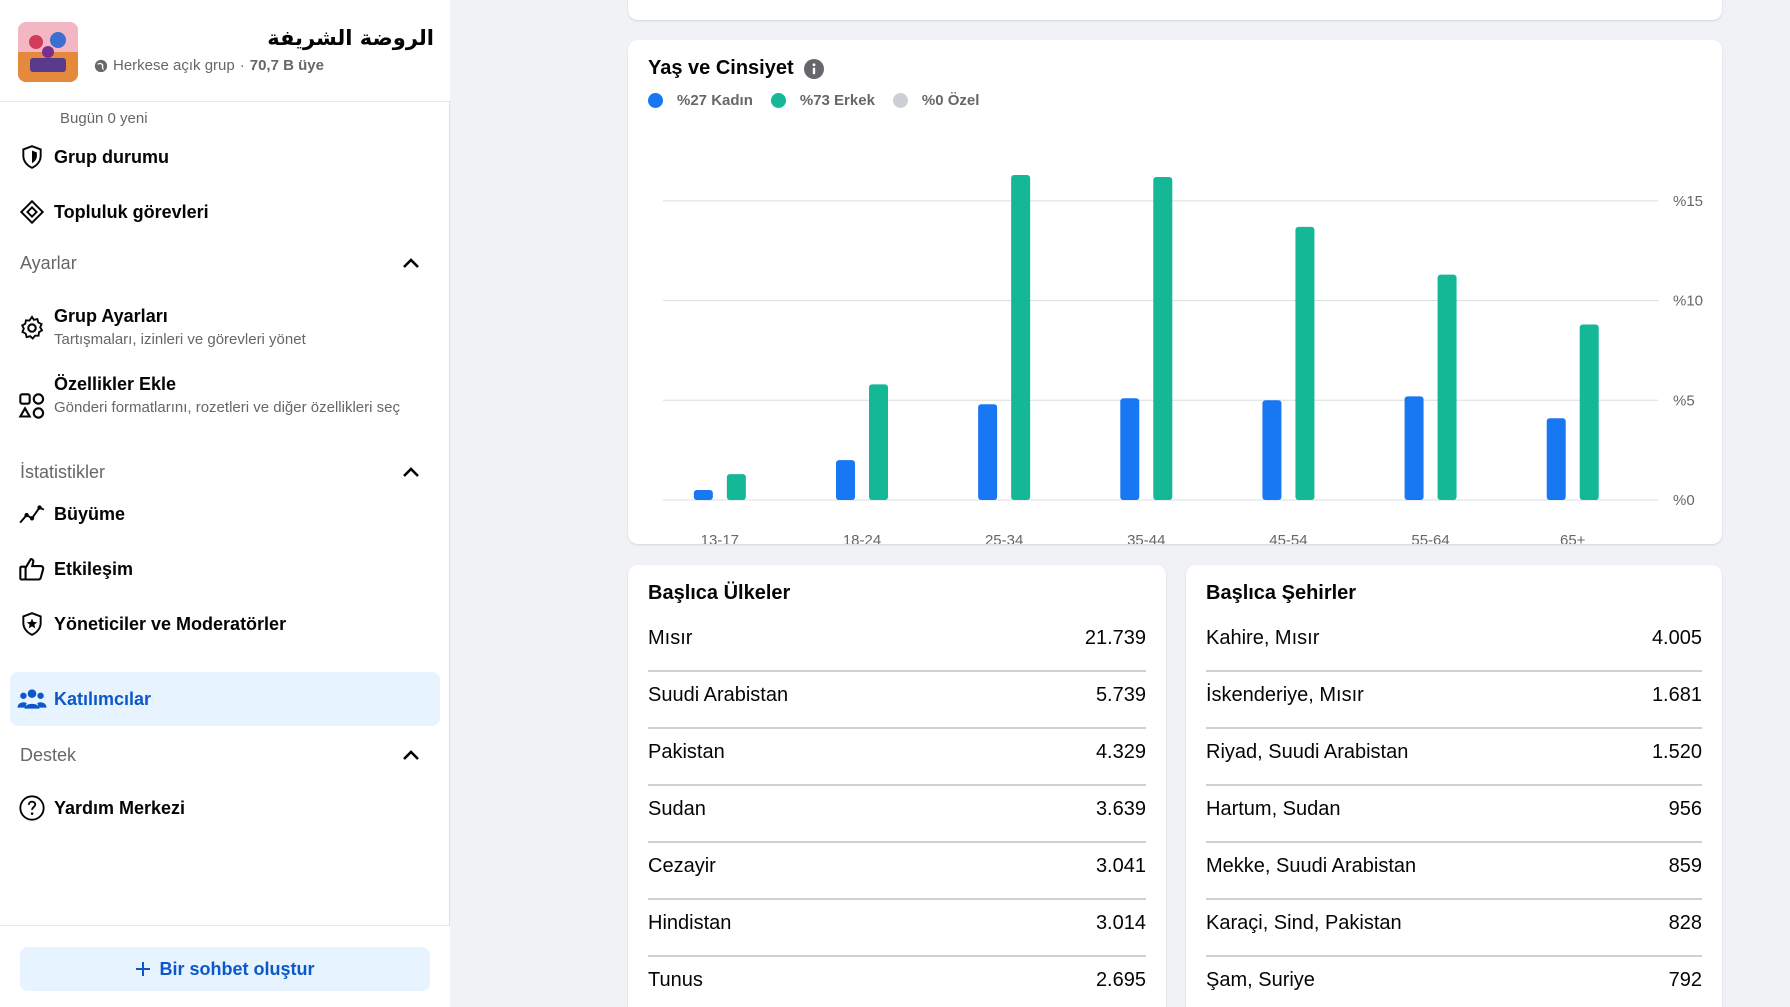 The image size is (1790, 1007). Describe the element at coordinates (1307, 752) in the screenshot. I see `city-name: Riyad, Suudi Arabistan` at that location.